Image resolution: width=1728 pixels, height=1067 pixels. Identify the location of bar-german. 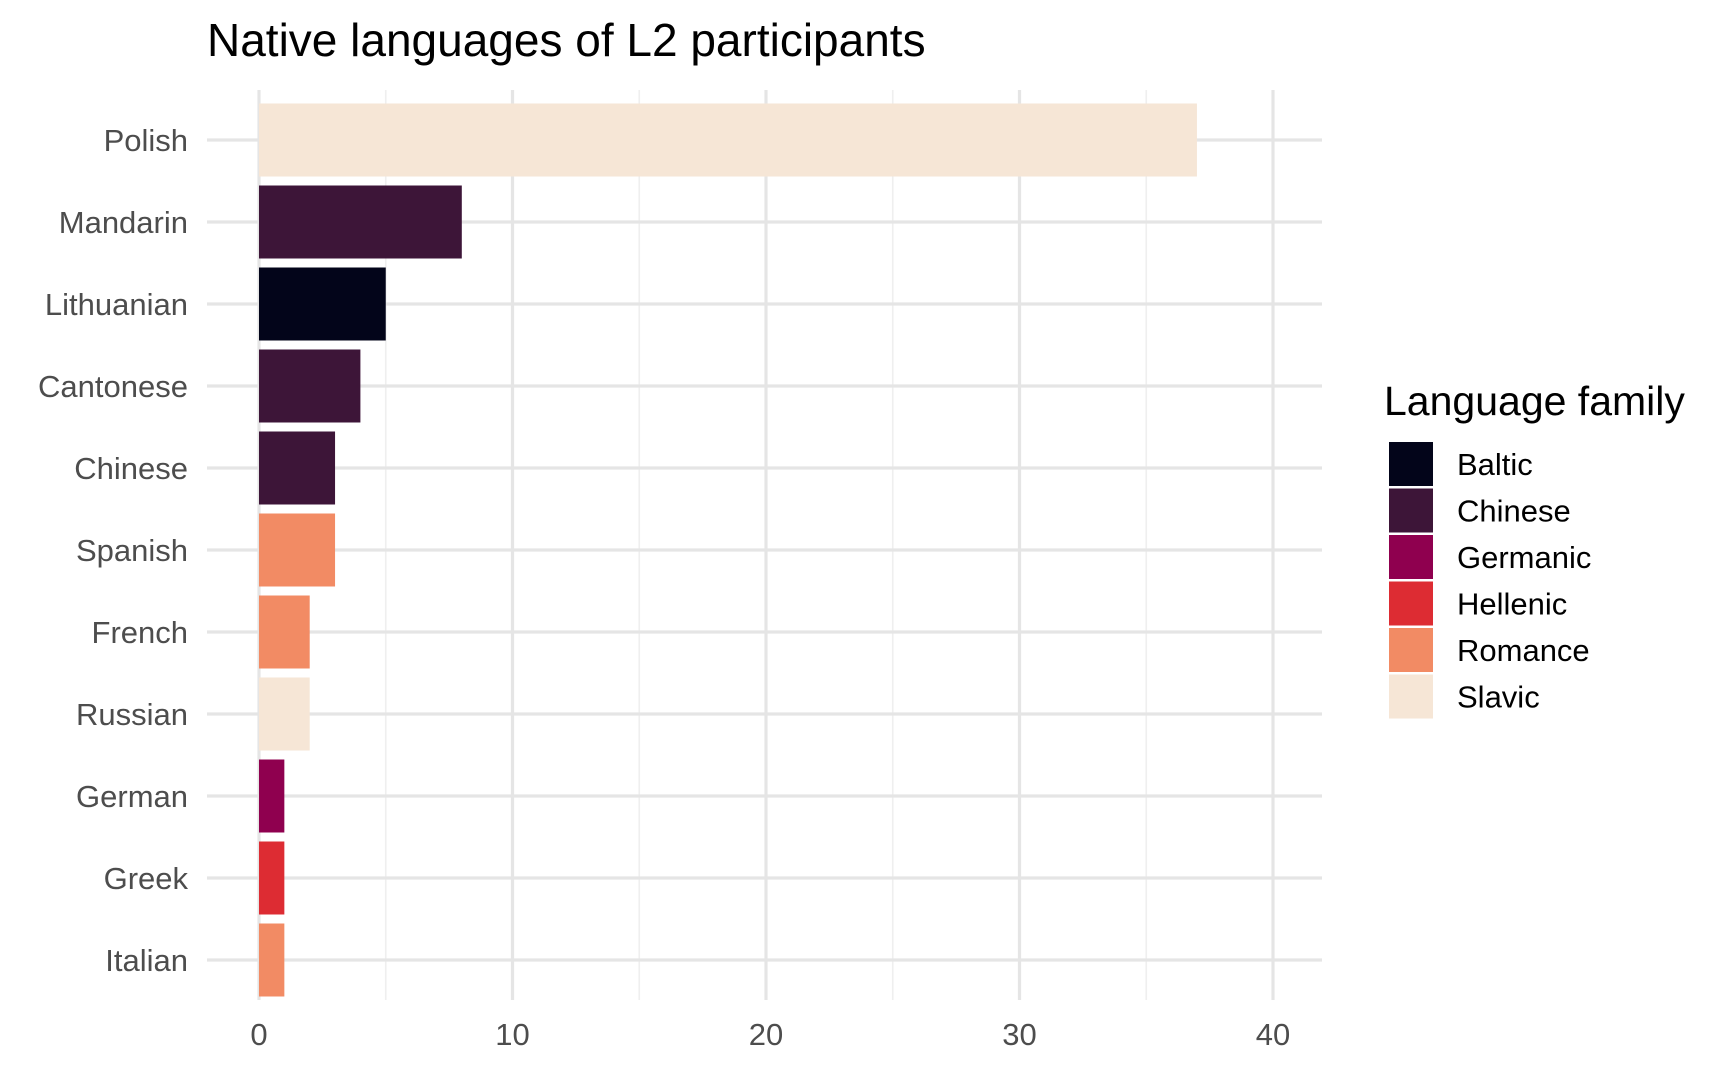
(272, 796).